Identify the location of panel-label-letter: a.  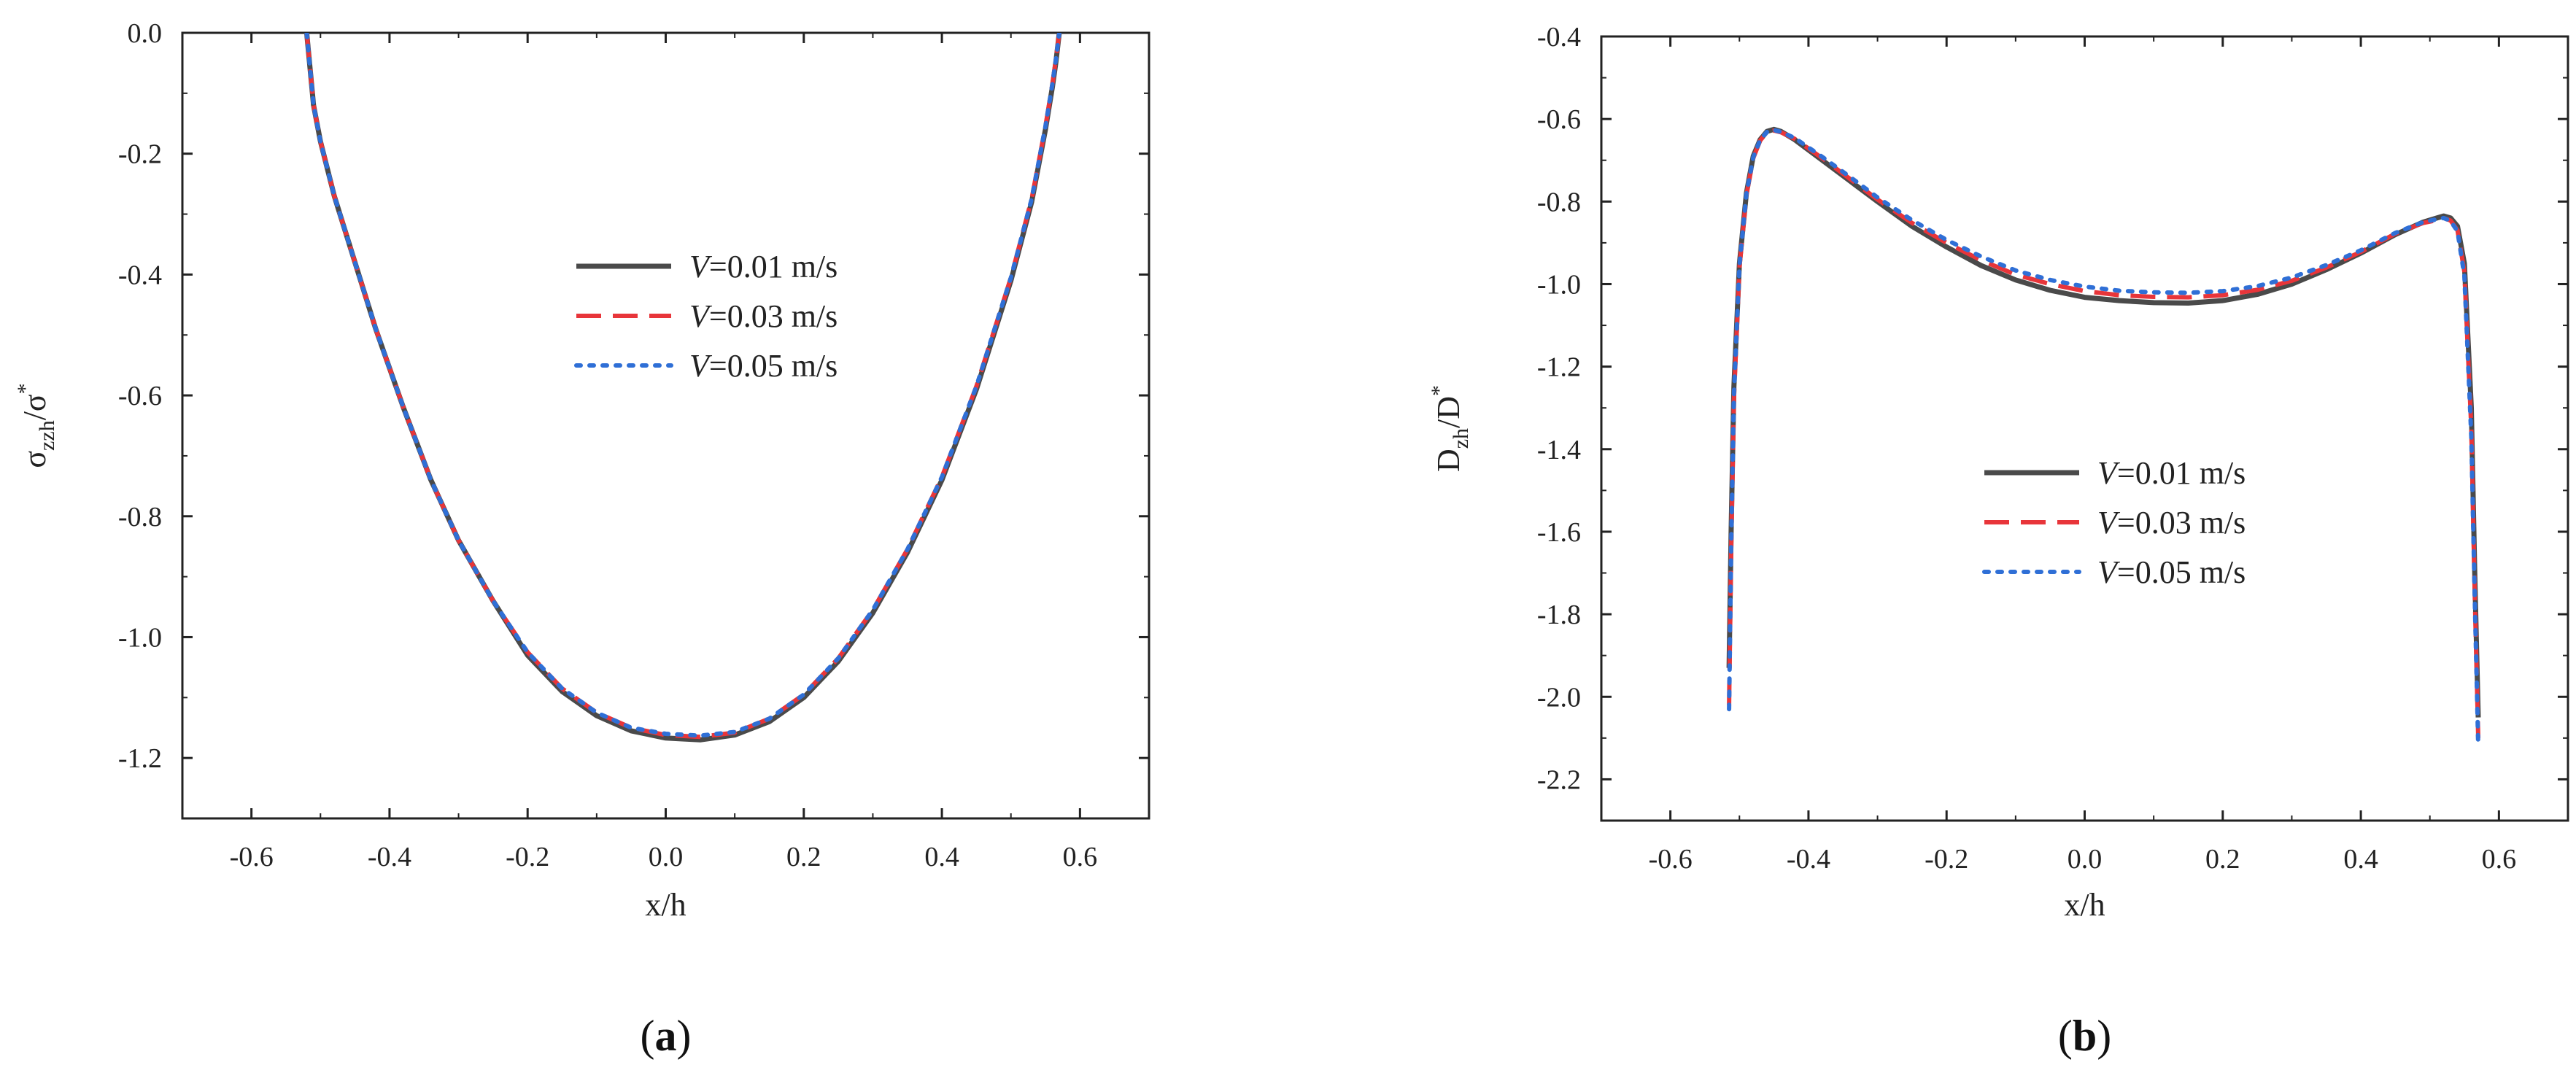
(666, 1036).